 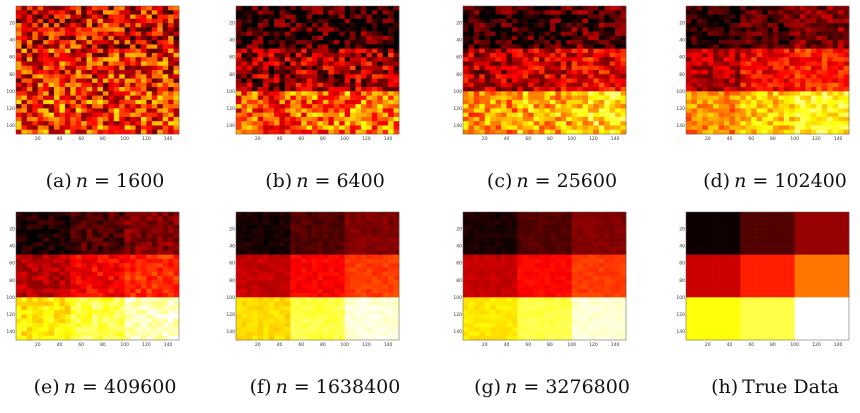 I want to click on x-tick-label: 40, so click(x=730, y=139).